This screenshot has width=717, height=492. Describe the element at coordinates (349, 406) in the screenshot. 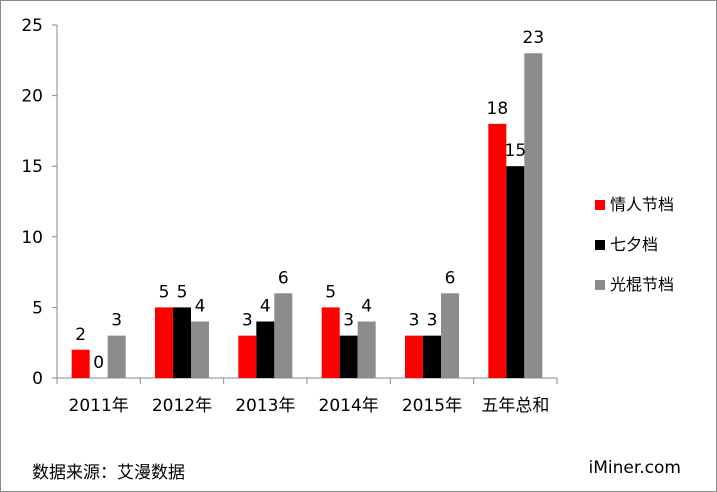

I see `x-category-label: 2014年` at that location.